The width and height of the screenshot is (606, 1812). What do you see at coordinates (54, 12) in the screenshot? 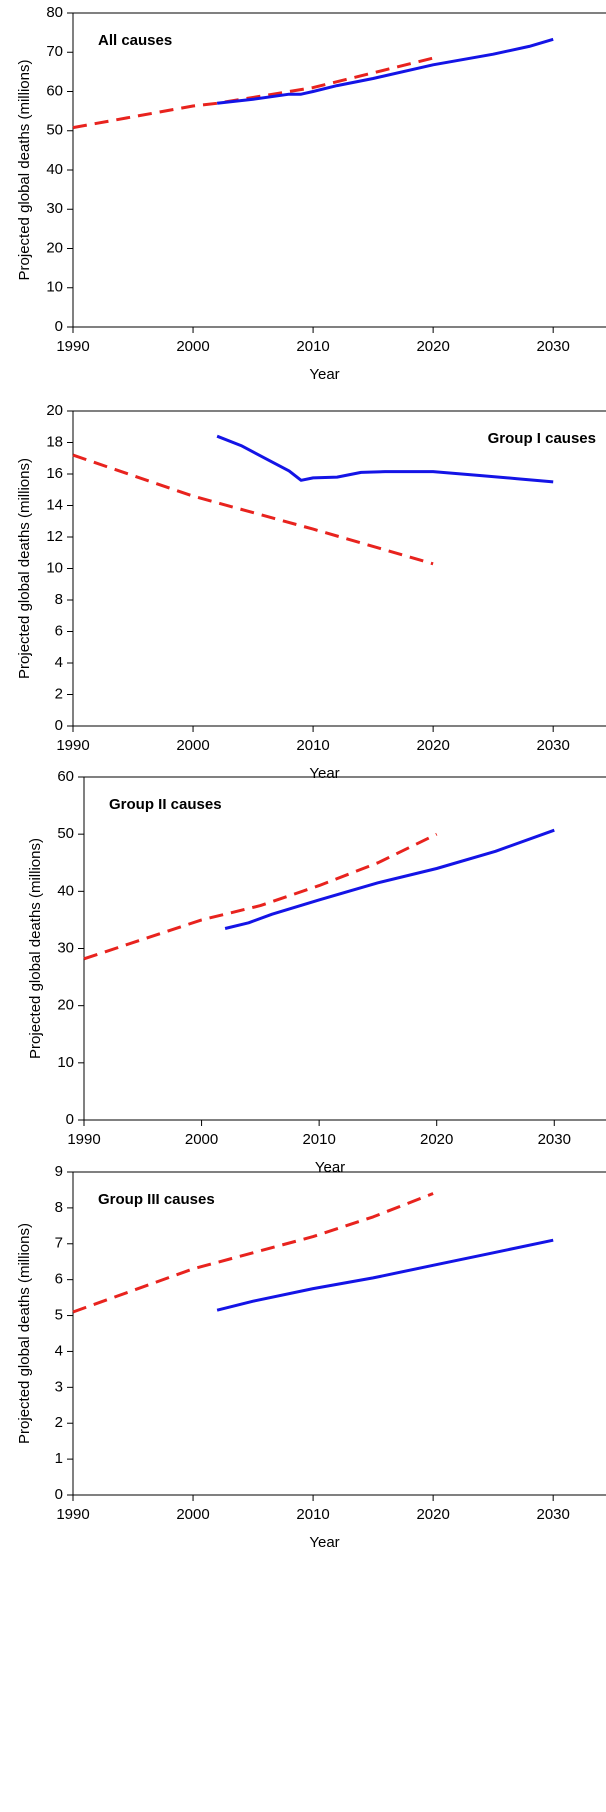
I see `y-tick-label: 80` at bounding box center [54, 12].